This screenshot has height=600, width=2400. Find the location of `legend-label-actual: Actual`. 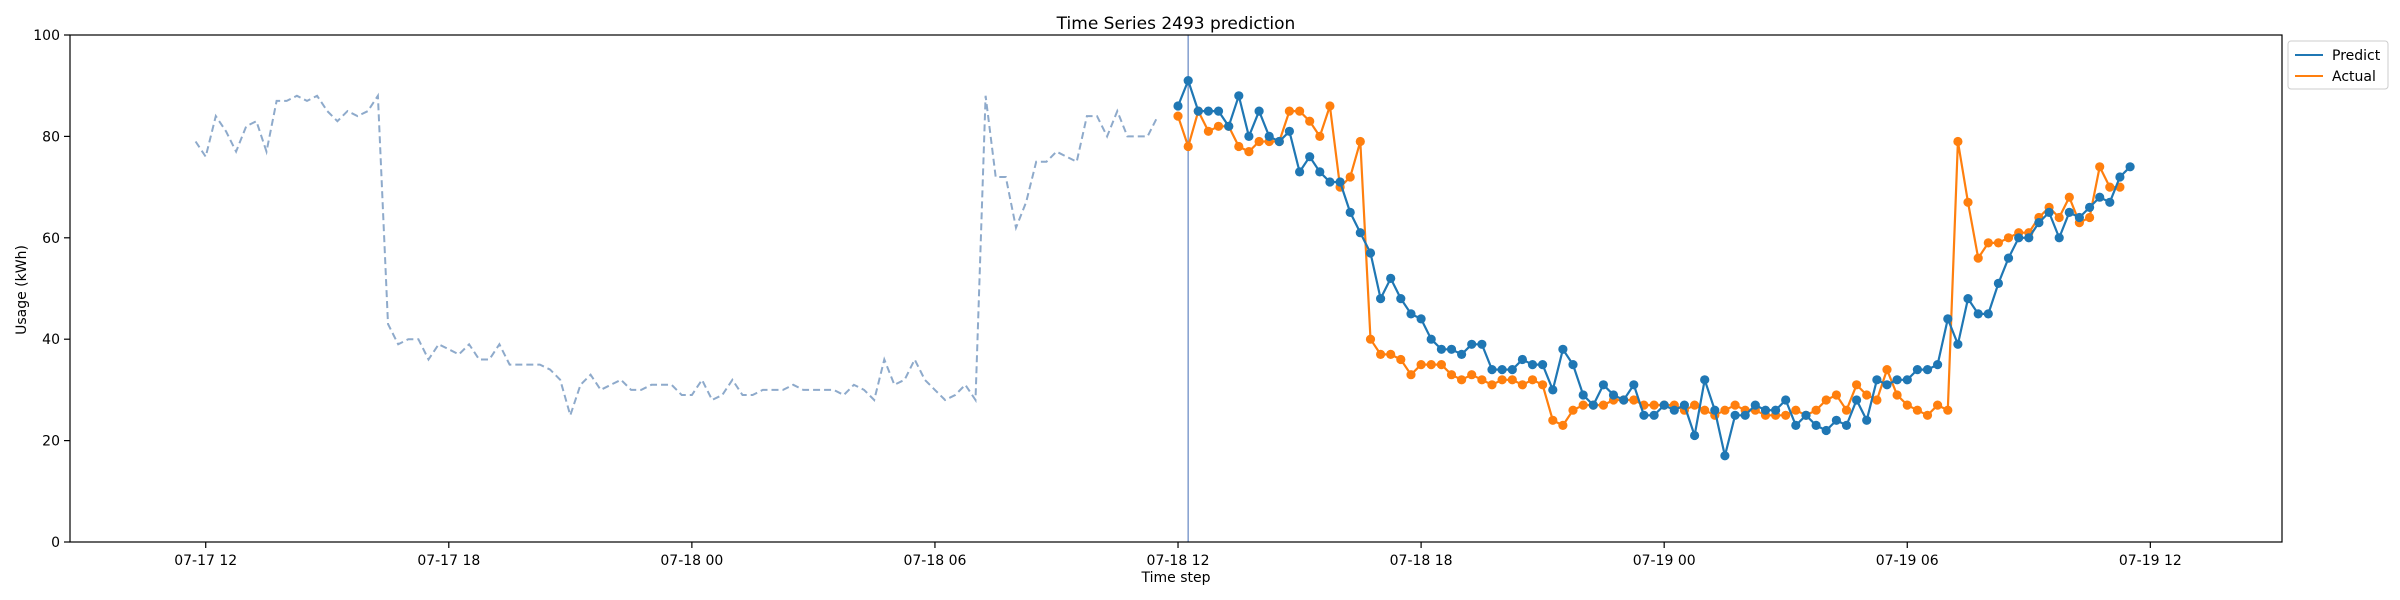

legend-label-actual: Actual is located at coordinates (2354, 77).